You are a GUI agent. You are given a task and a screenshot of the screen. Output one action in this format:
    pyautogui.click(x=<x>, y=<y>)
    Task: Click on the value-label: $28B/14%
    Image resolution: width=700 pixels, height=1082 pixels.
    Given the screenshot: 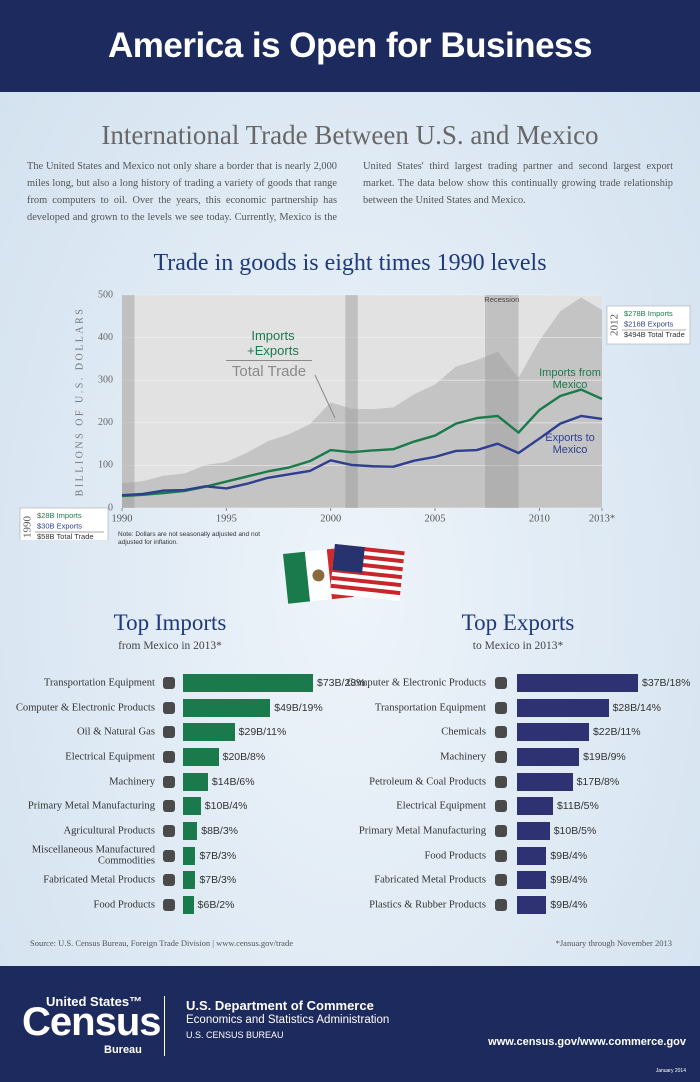 What is the action you would take?
    pyautogui.click(x=637, y=707)
    